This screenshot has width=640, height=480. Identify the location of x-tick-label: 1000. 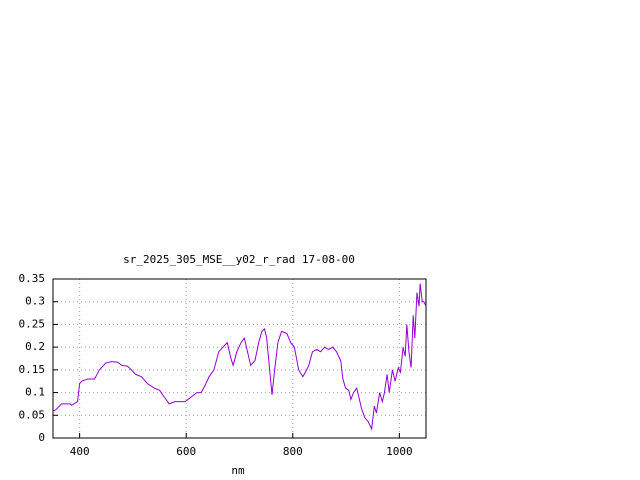
(399, 451).